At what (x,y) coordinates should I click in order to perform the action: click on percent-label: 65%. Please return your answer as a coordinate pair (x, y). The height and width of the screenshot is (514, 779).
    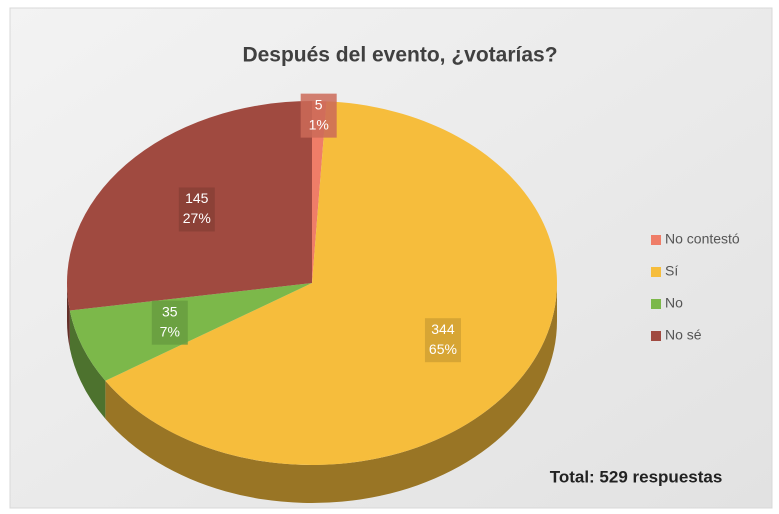
    Looking at the image, I should click on (443, 349).